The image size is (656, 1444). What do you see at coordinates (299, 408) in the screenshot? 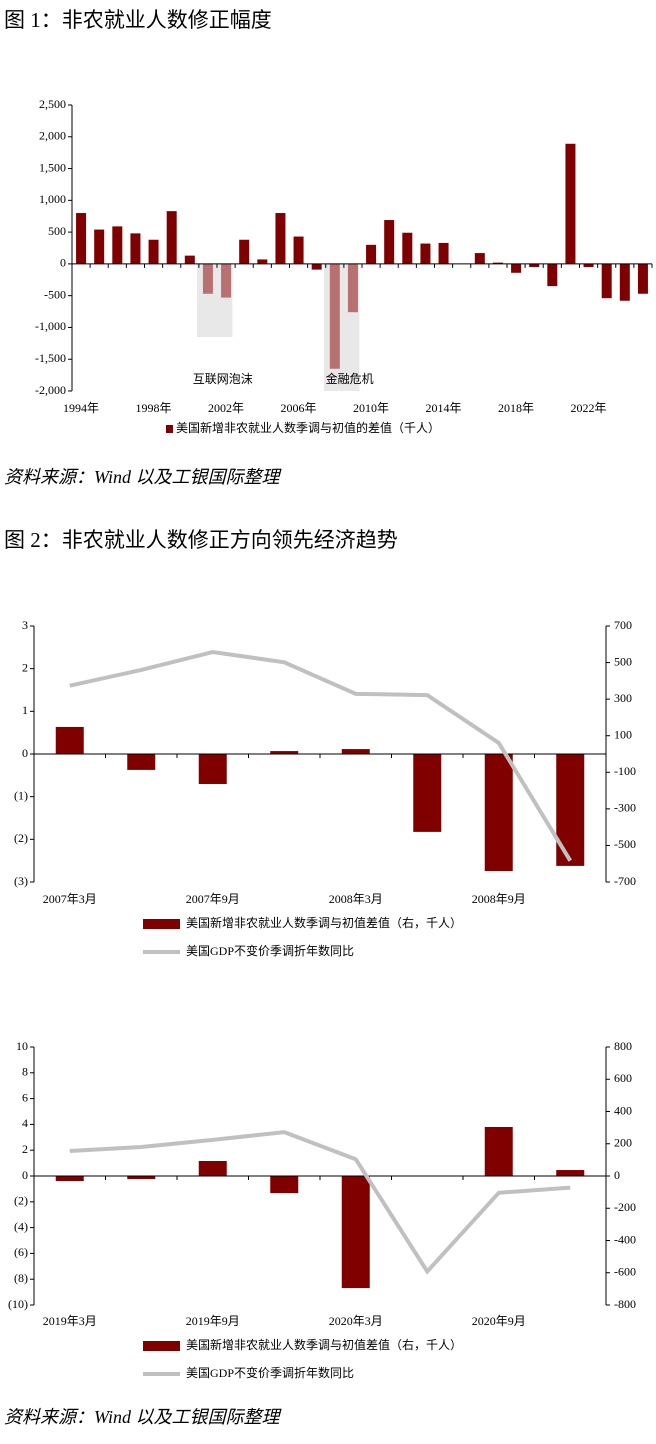
I see `x-tick-label: 2006年` at bounding box center [299, 408].